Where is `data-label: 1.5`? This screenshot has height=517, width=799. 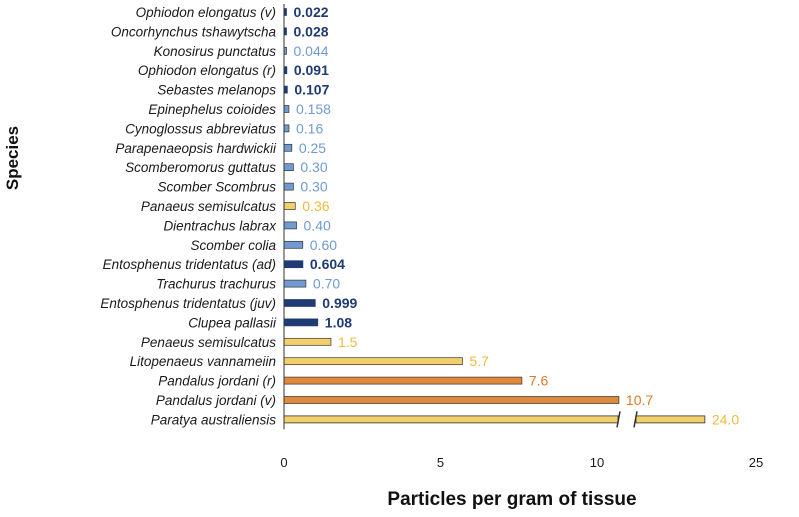
data-label: 1.5 is located at coordinates (348, 342).